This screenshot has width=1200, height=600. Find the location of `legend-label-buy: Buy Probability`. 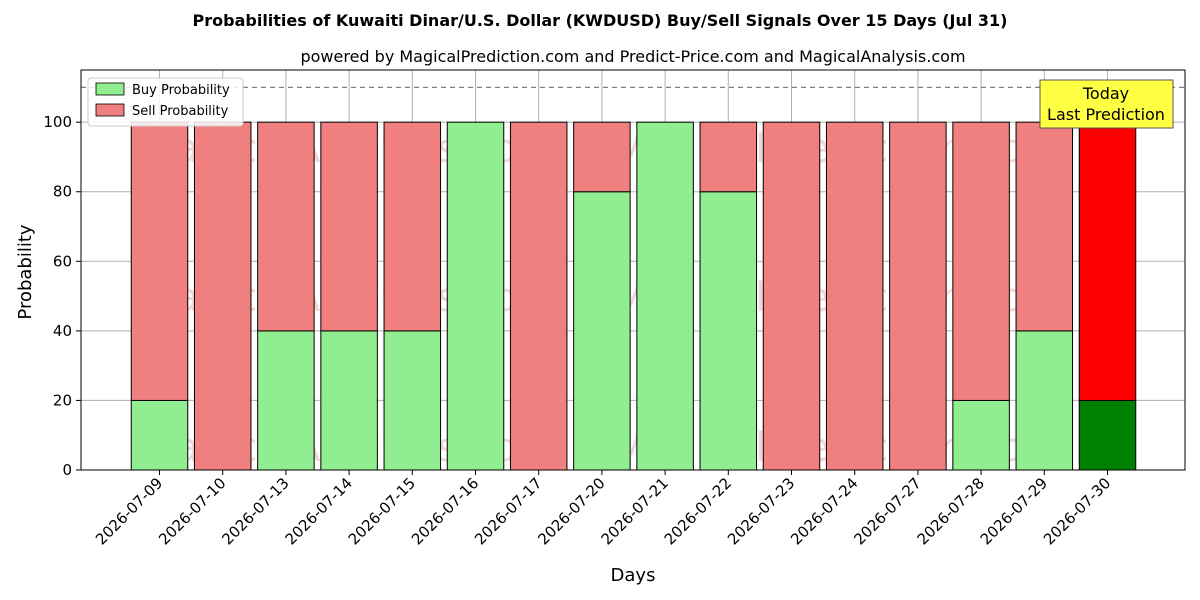

legend-label-buy: Buy Probability is located at coordinates (181, 90).